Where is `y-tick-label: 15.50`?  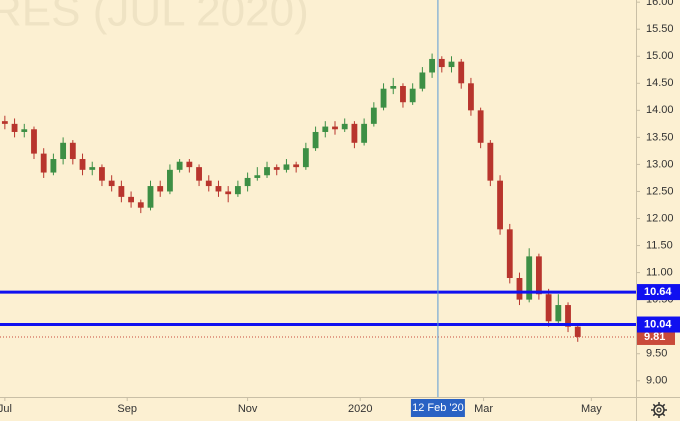
y-tick-label: 15.50 is located at coordinates (660, 29).